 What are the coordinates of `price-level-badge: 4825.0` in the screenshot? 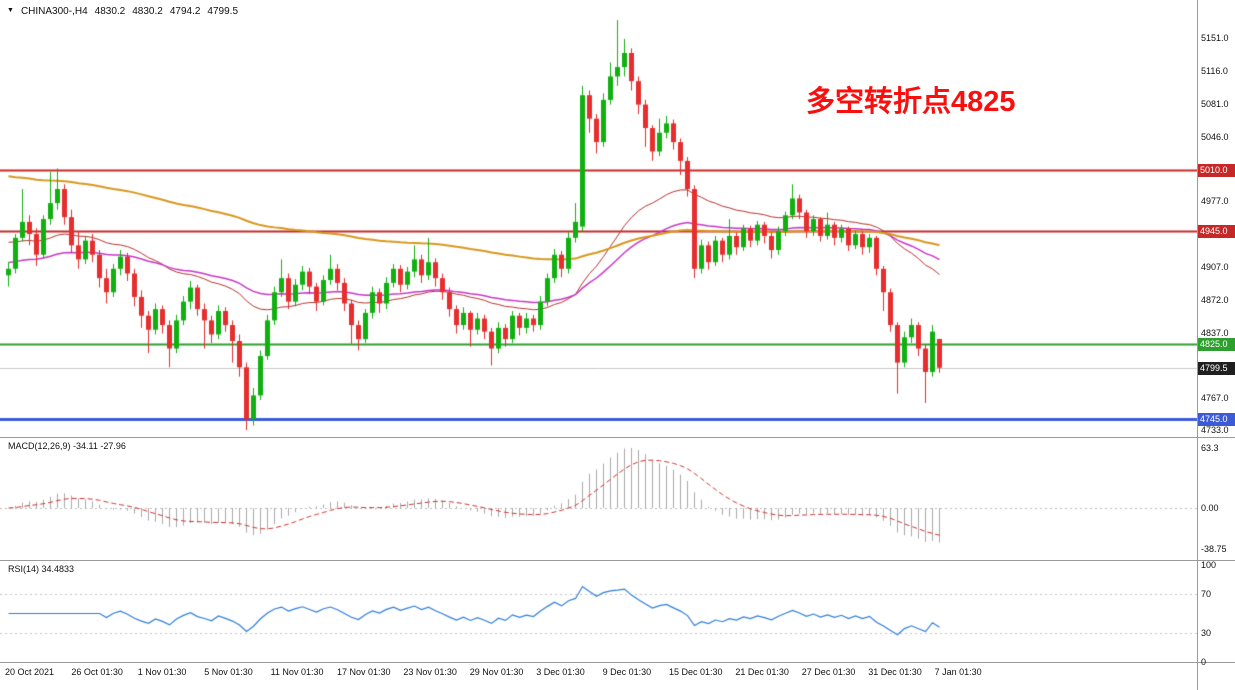 It's located at (1216, 344).